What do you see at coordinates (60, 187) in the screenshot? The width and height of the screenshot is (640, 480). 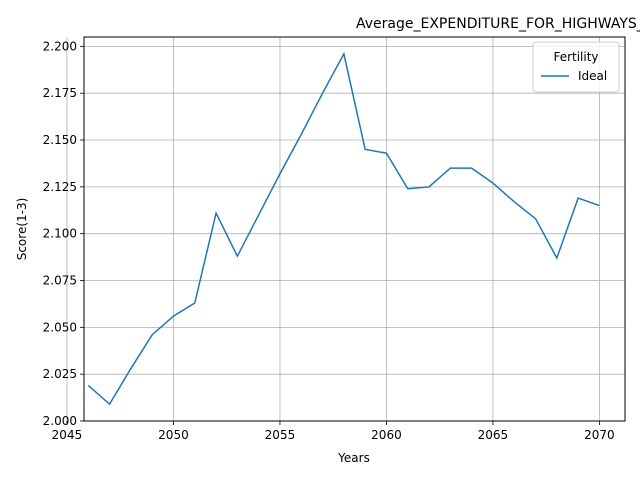 I see `y-tick-label: 2.125` at bounding box center [60, 187].